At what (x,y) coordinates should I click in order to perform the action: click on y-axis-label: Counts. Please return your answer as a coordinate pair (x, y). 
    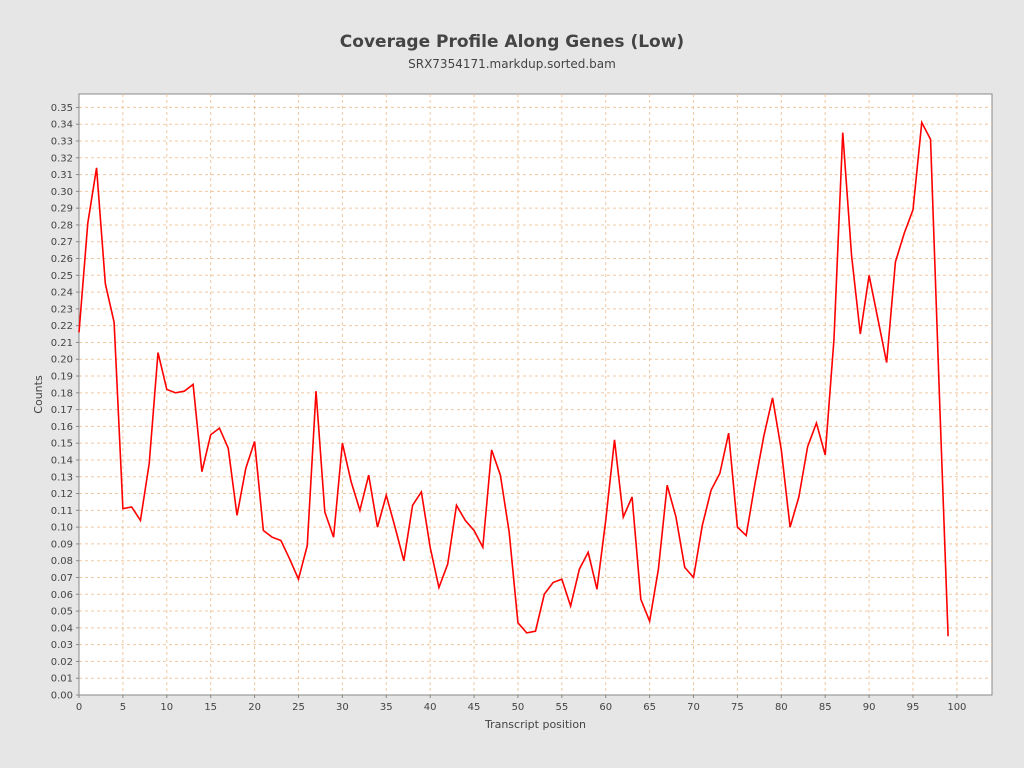
    Looking at the image, I should click on (38, 394).